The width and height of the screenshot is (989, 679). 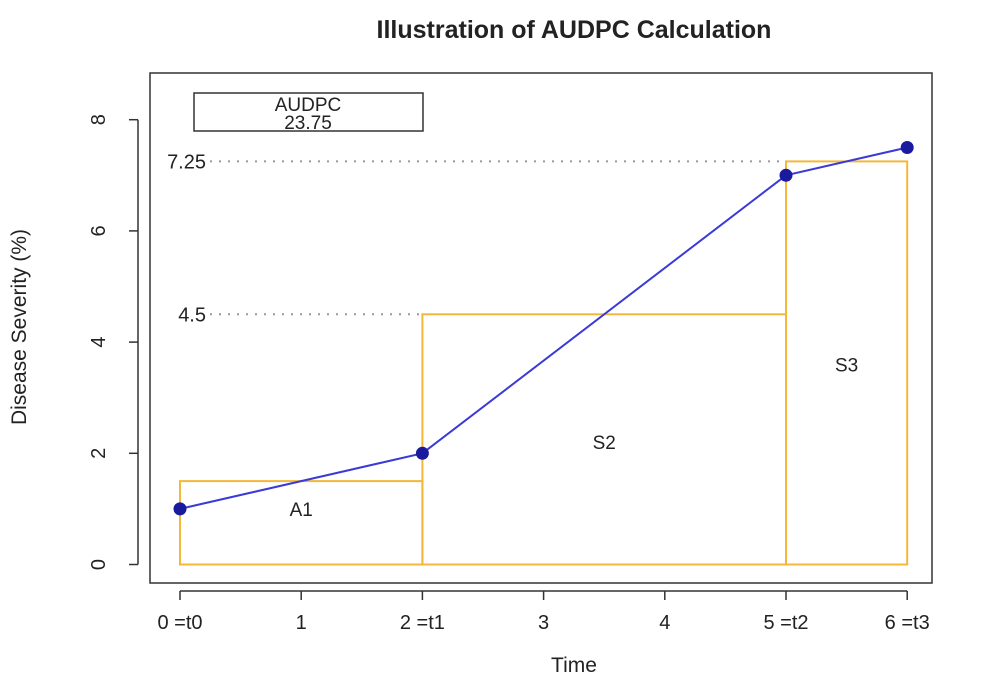 I want to click on annotation-box-value: 23.75, so click(x=308, y=123).